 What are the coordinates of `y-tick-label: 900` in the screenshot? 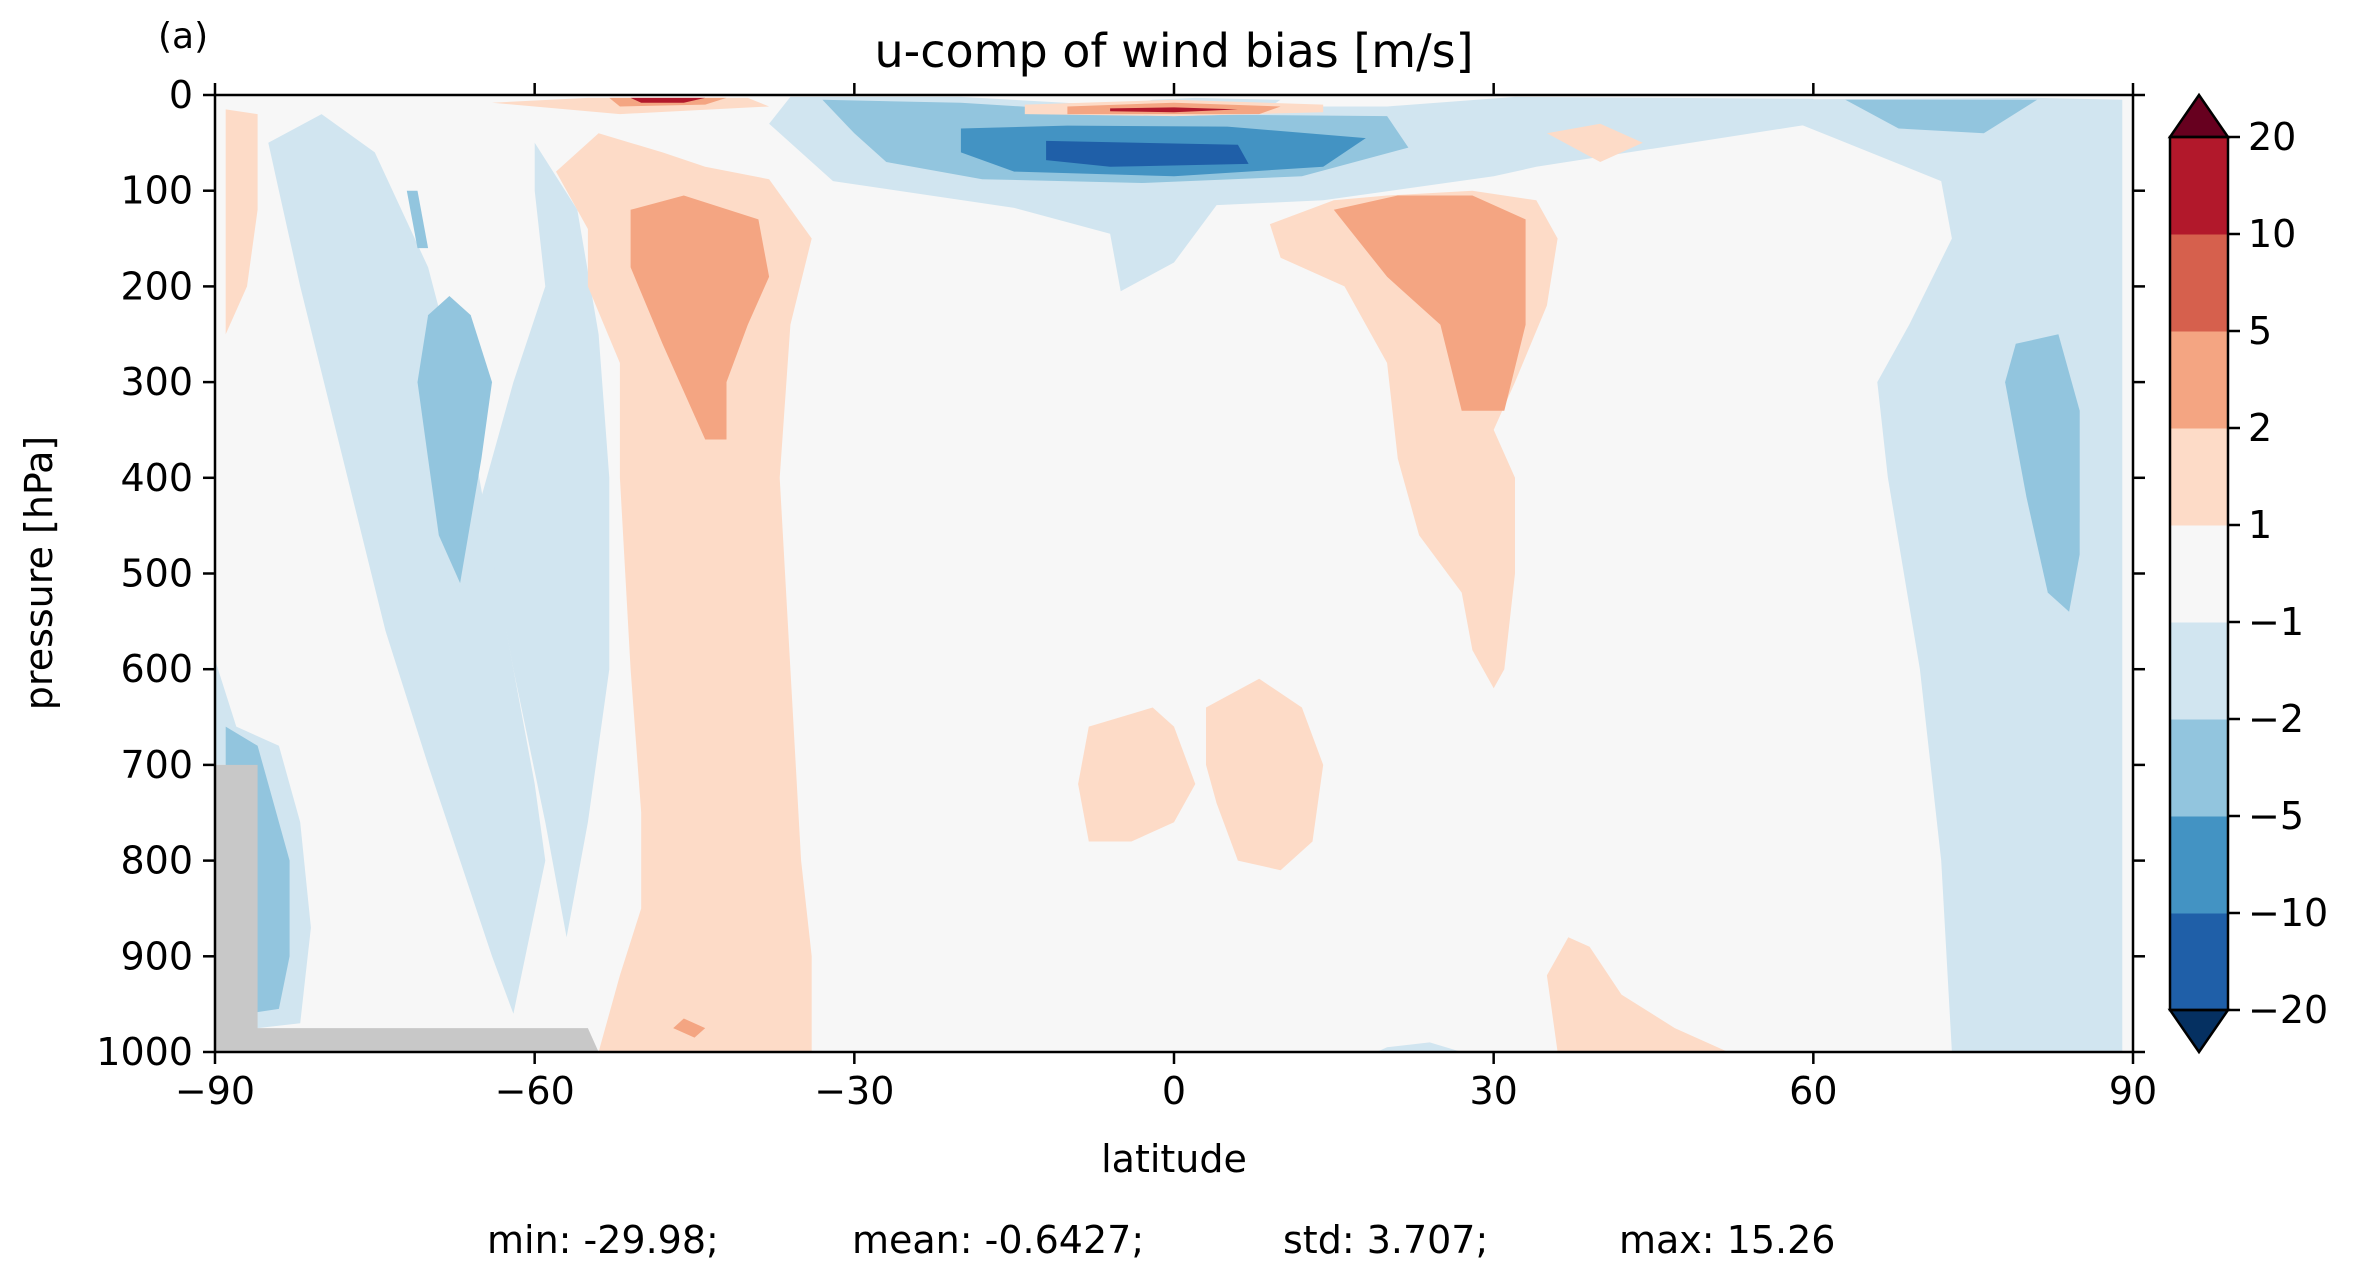 It's located at (156, 956).